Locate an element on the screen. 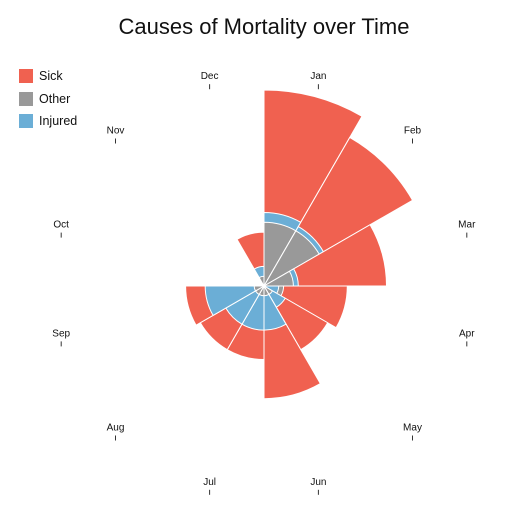 The height and width of the screenshot is (518, 510). legend-label-injured: Injured is located at coordinates (58, 121).